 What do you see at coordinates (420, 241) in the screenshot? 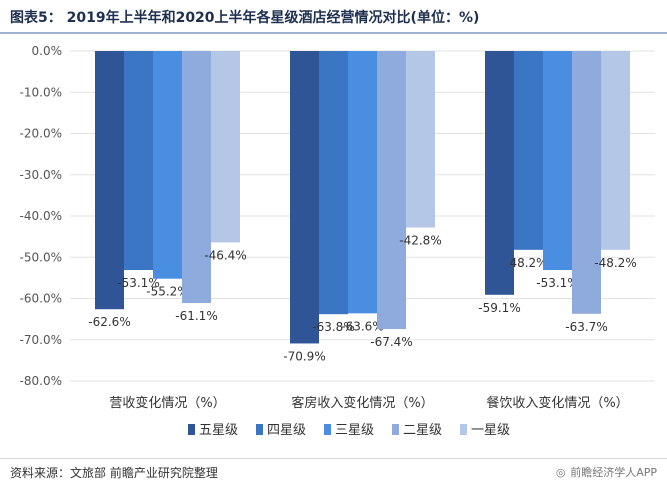
I see `data-label: -42.8%` at bounding box center [420, 241].